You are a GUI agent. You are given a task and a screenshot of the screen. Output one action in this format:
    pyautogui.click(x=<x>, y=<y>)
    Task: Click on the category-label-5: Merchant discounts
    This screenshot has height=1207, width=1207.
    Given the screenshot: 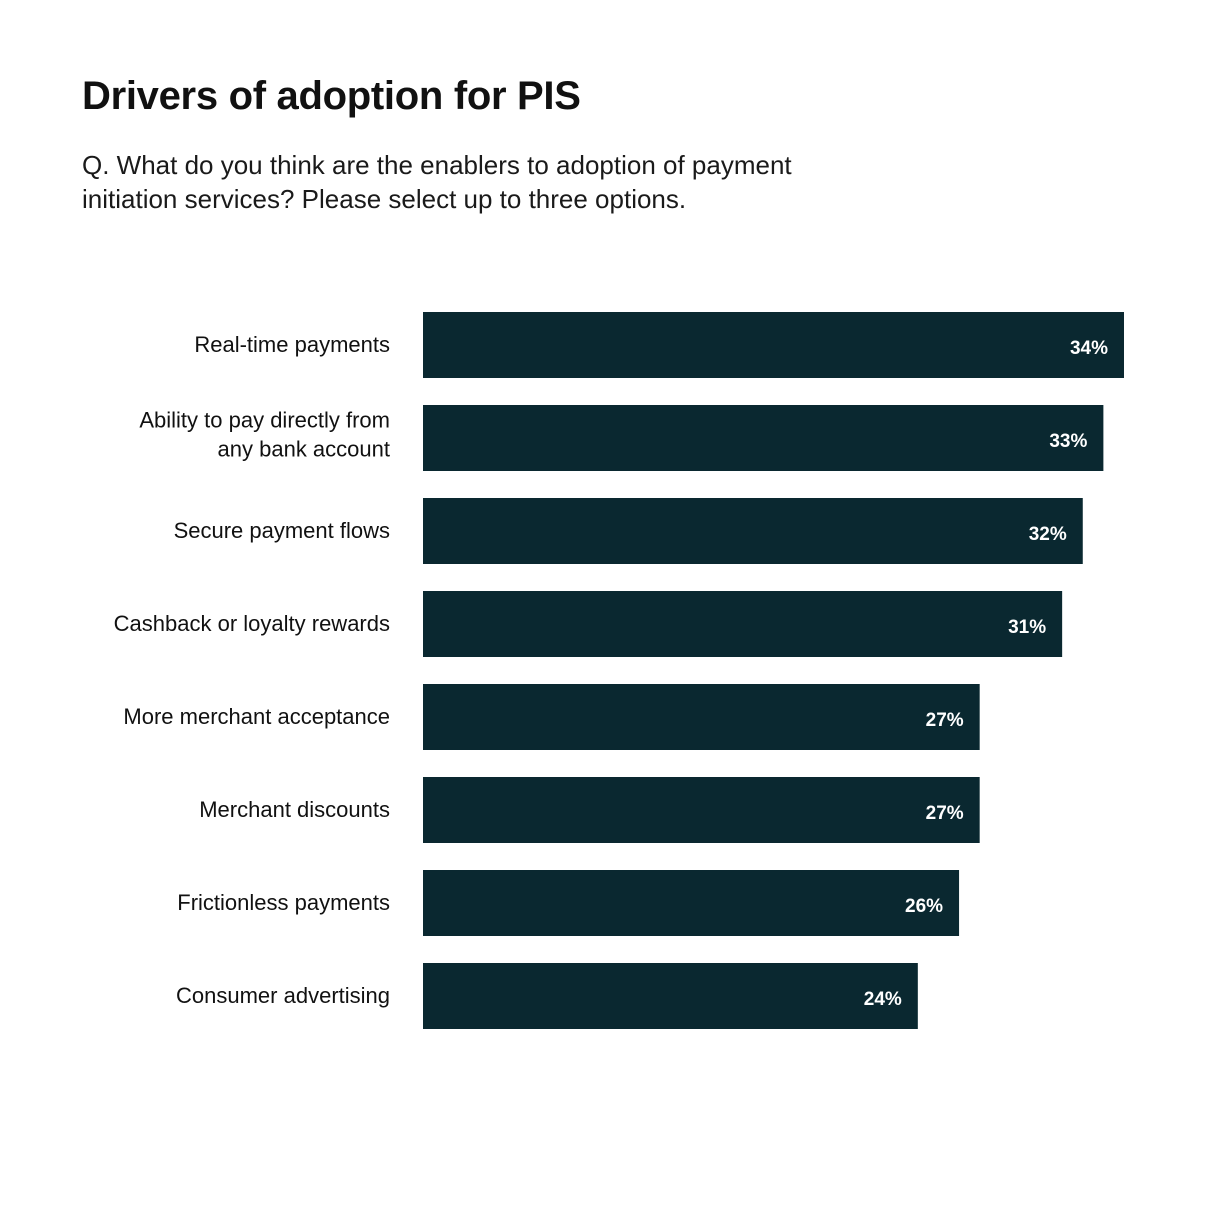 What is the action you would take?
    pyautogui.click(x=294, y=809)
    